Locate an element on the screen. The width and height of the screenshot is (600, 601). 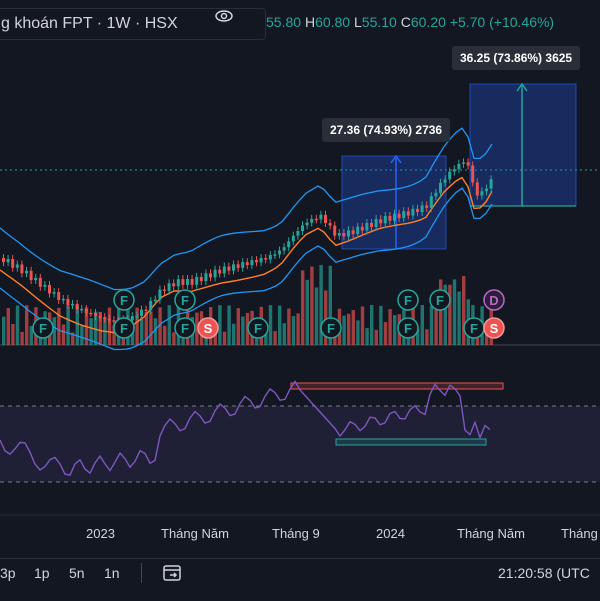
timeframe-1p: 1p is located at coordinates (42, 573).